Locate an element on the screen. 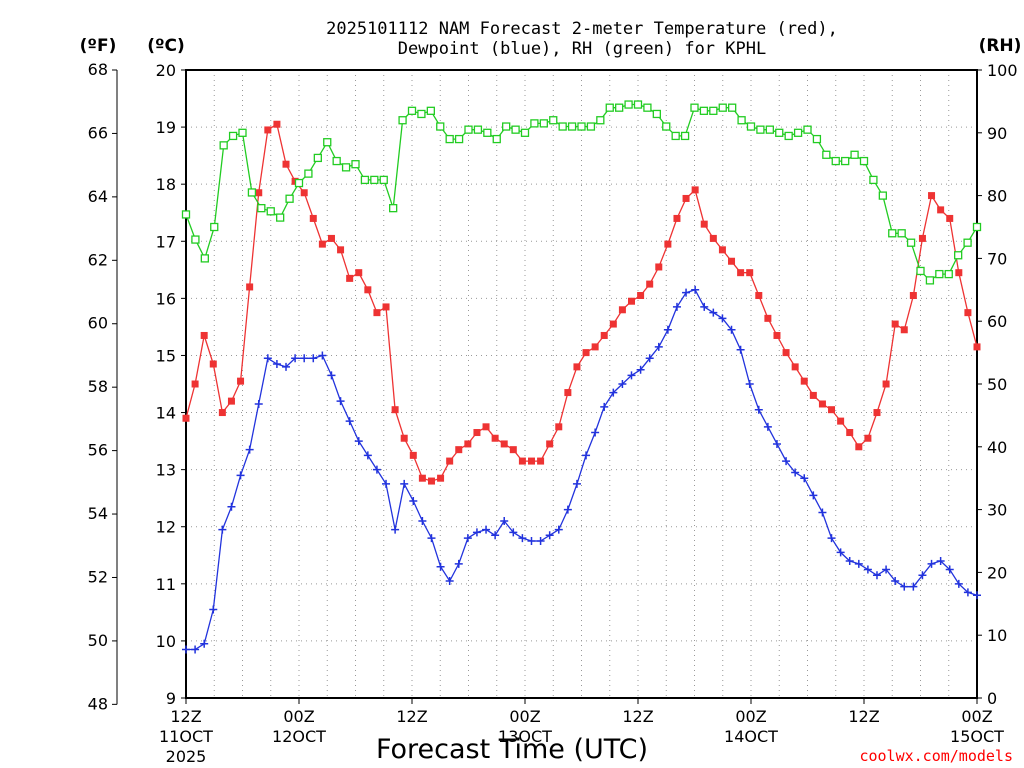 This screenshot has width=1024, height=768. fahrenheit-tick-label: 52 is located at coordinates (98, 576).